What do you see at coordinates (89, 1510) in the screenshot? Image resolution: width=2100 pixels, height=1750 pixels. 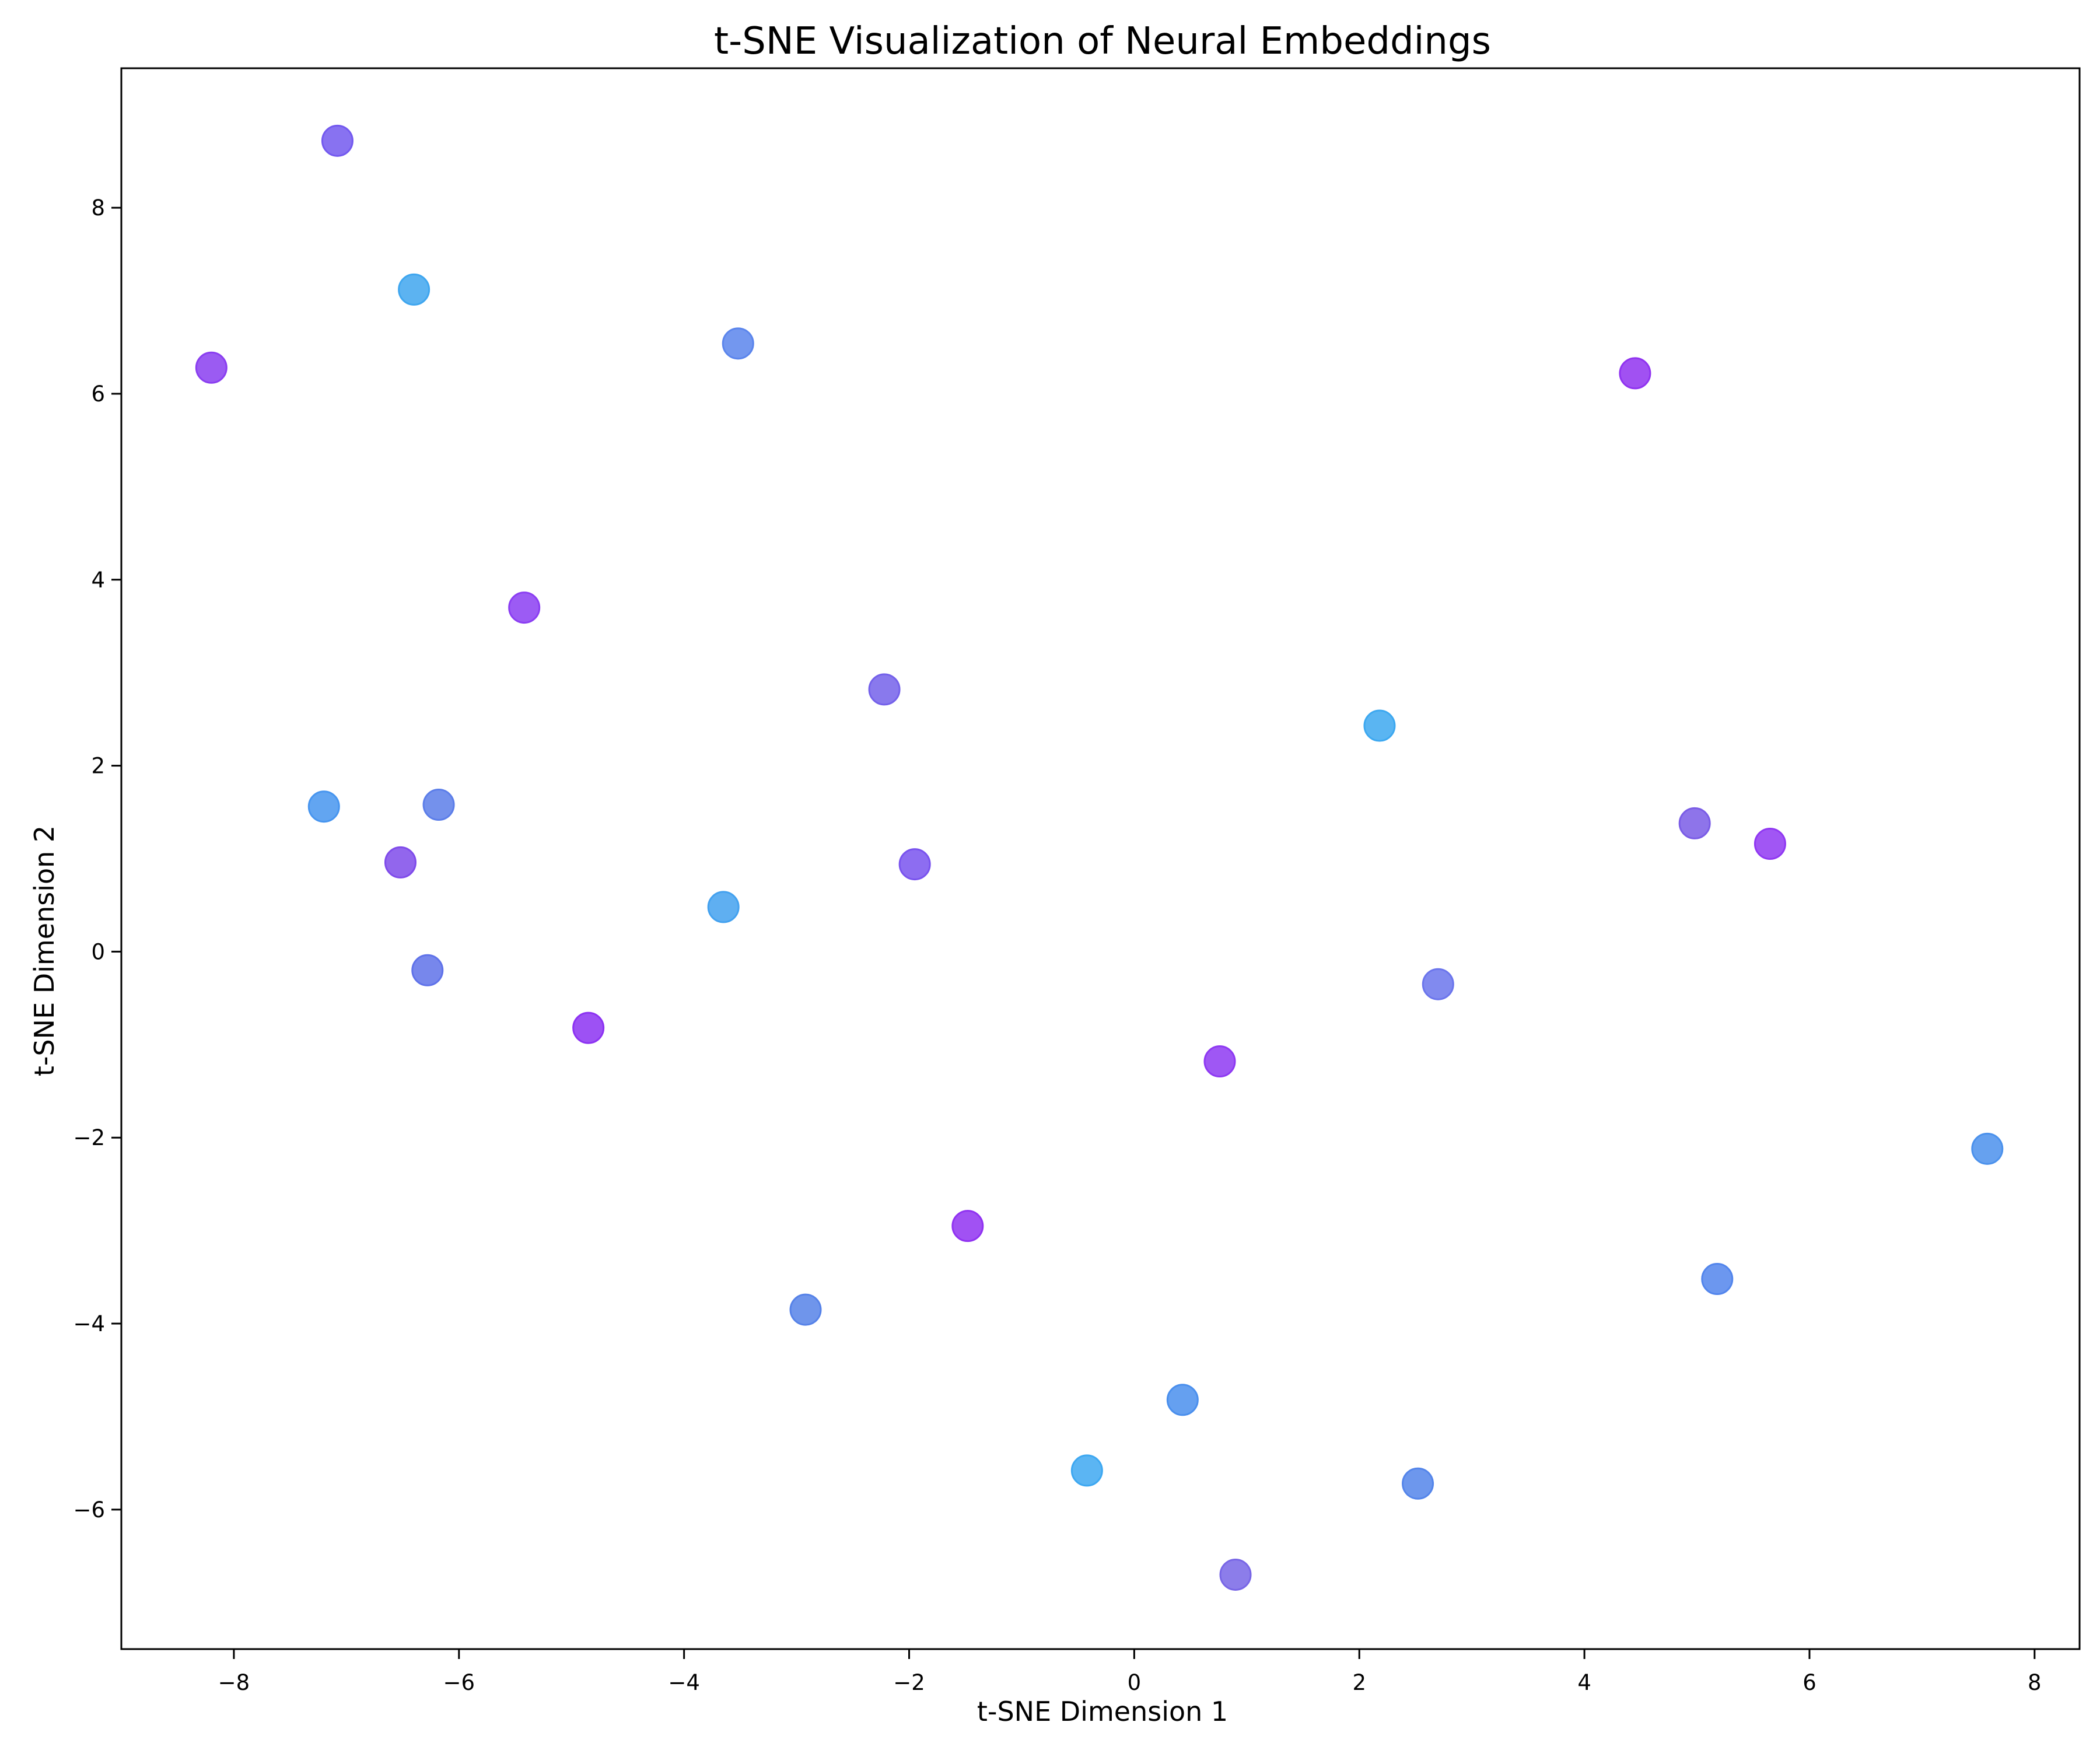 I see `y-tick-label: −6` at bounding box center [89, 1510].